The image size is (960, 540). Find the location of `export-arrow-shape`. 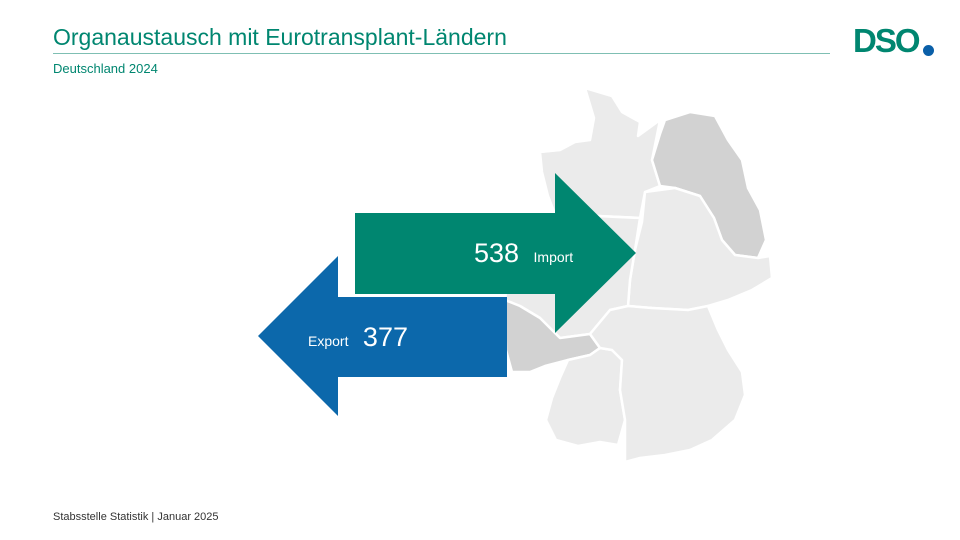

export-arrow-shape is located at coordinates (382, 336).